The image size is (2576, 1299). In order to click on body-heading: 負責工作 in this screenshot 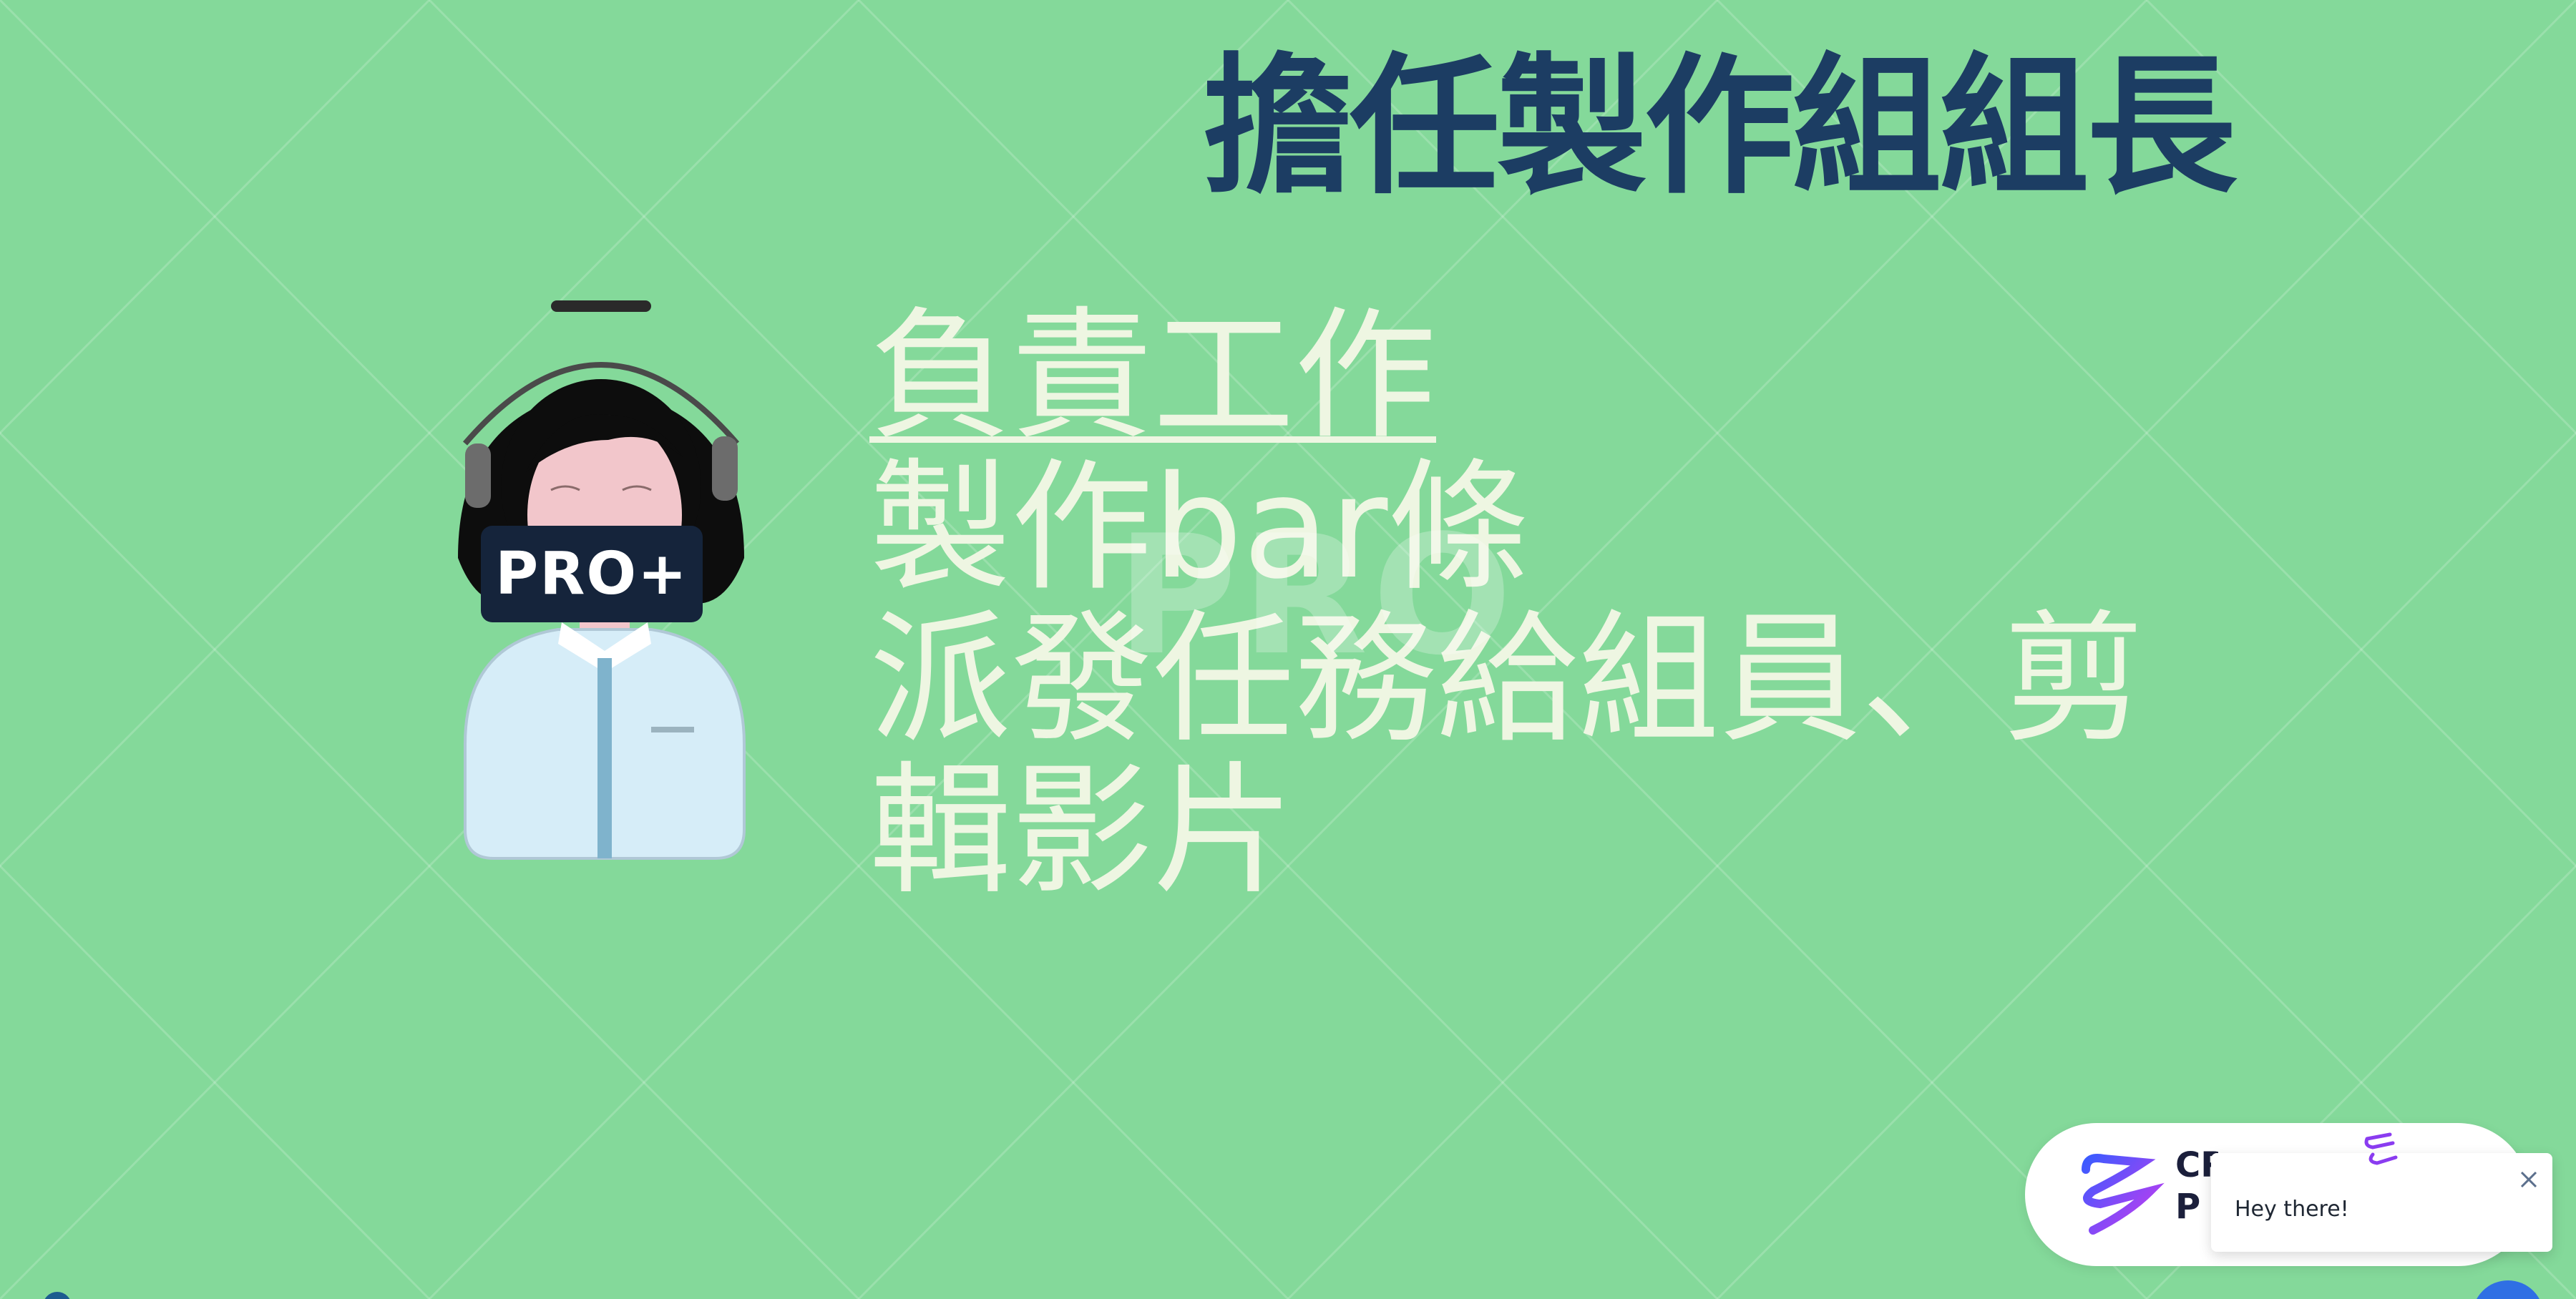, I will do `click(1495, 376)`.